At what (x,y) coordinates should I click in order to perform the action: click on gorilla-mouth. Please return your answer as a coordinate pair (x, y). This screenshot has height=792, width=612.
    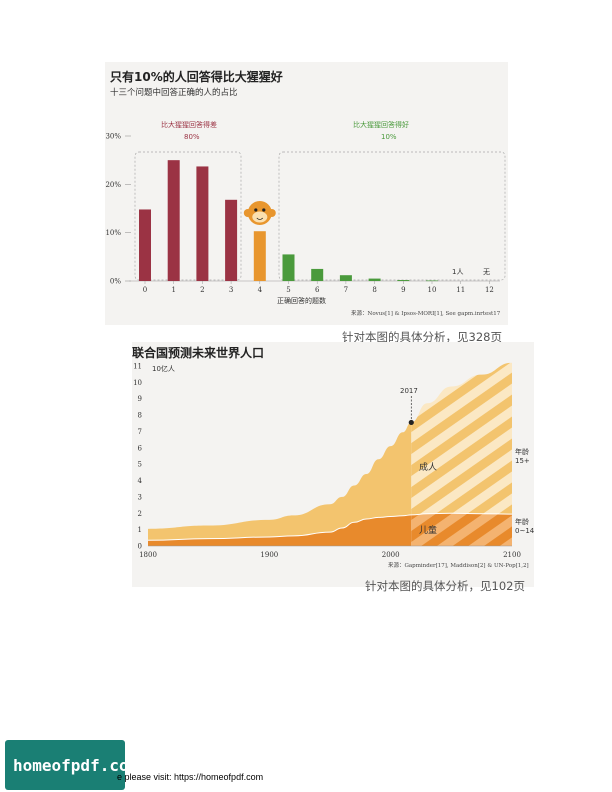
    Looking at the image, I should click on (260, 218).